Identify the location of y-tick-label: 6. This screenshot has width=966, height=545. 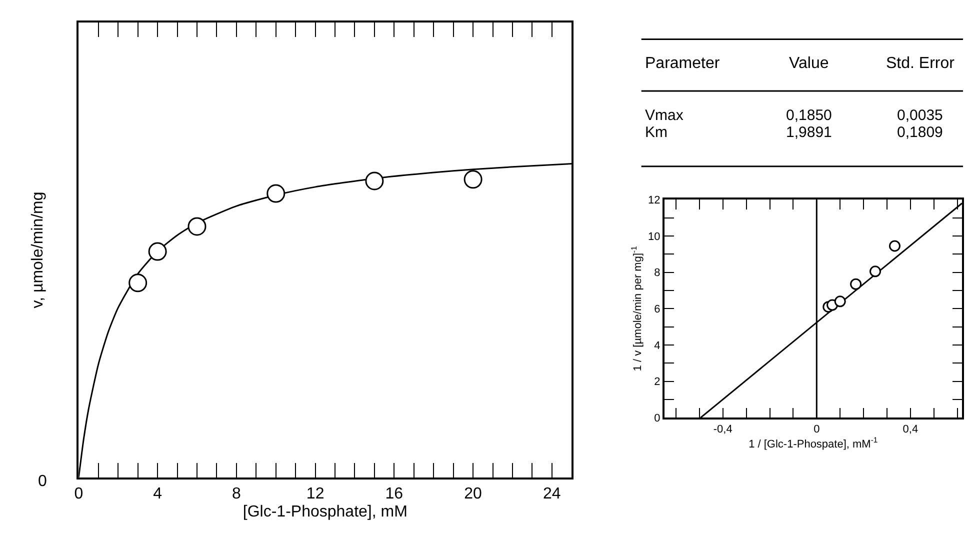
(657, 310).